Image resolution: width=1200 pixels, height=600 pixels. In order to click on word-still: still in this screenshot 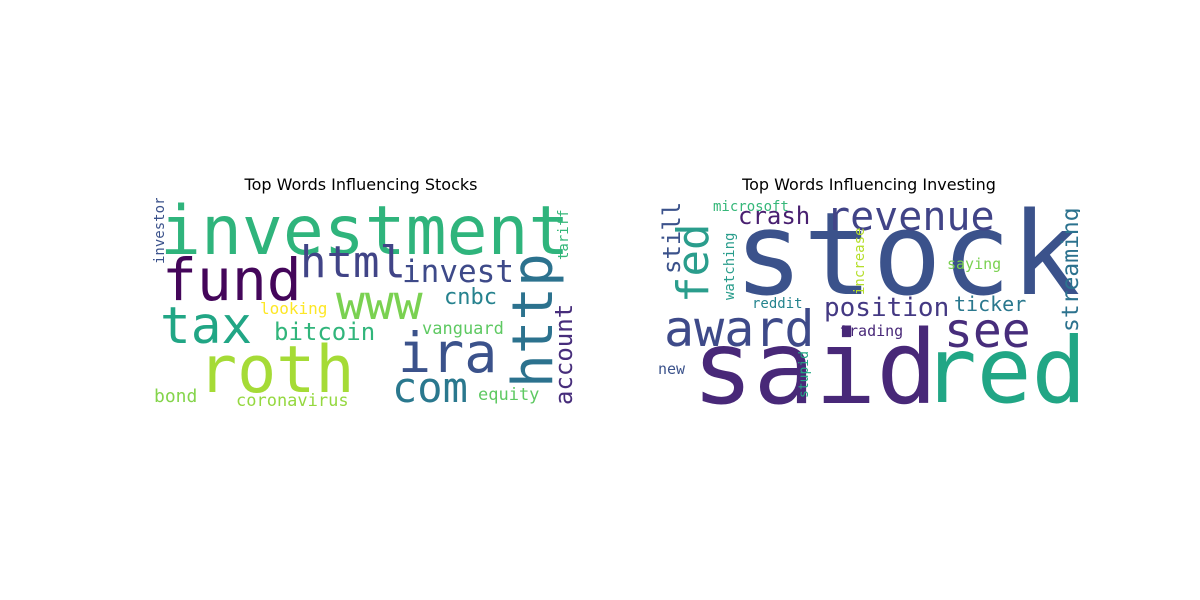, I will do `click(672, 238)`.